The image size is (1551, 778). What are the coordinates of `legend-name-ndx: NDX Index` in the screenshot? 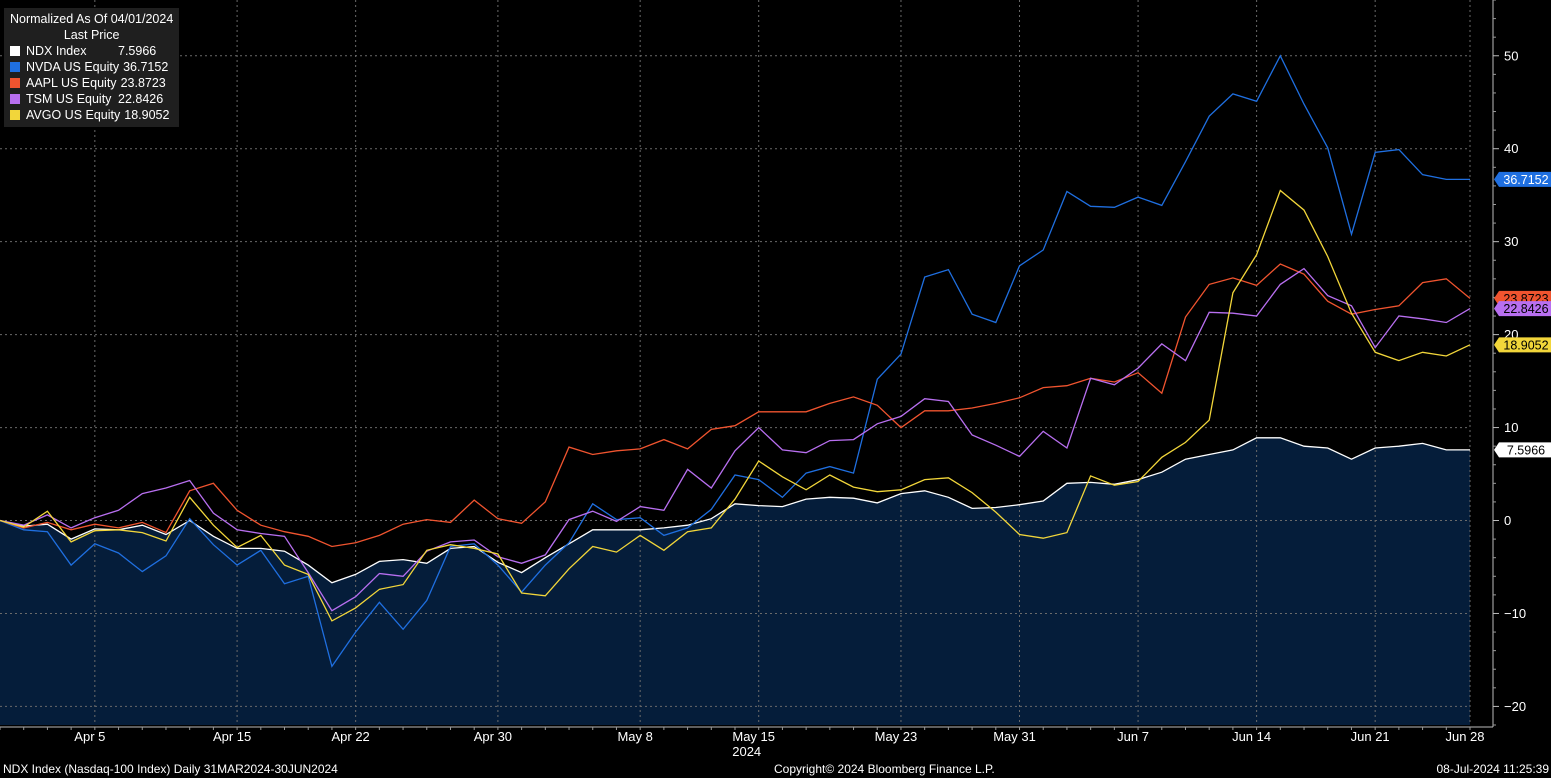 It's located at (56, 51).